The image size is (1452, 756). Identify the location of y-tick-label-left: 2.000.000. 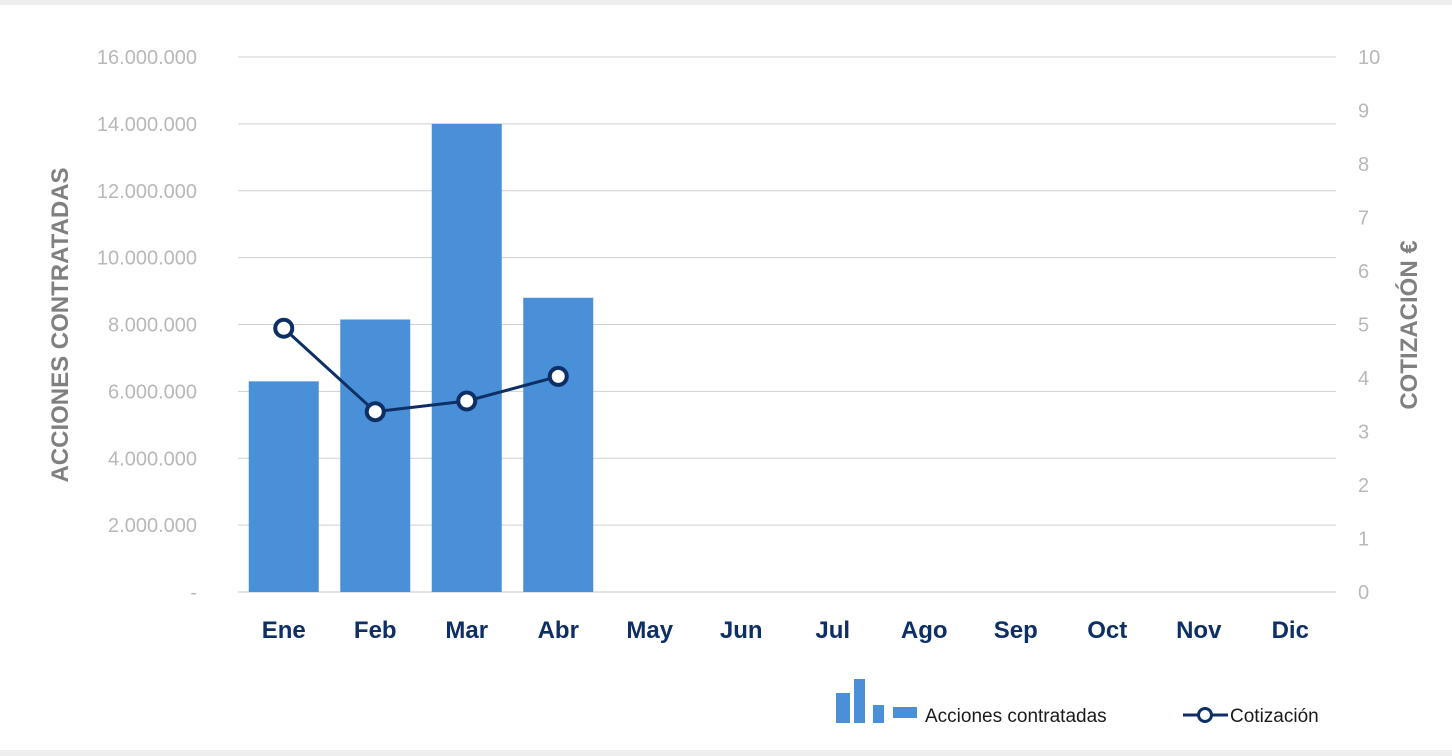
(152, 526).